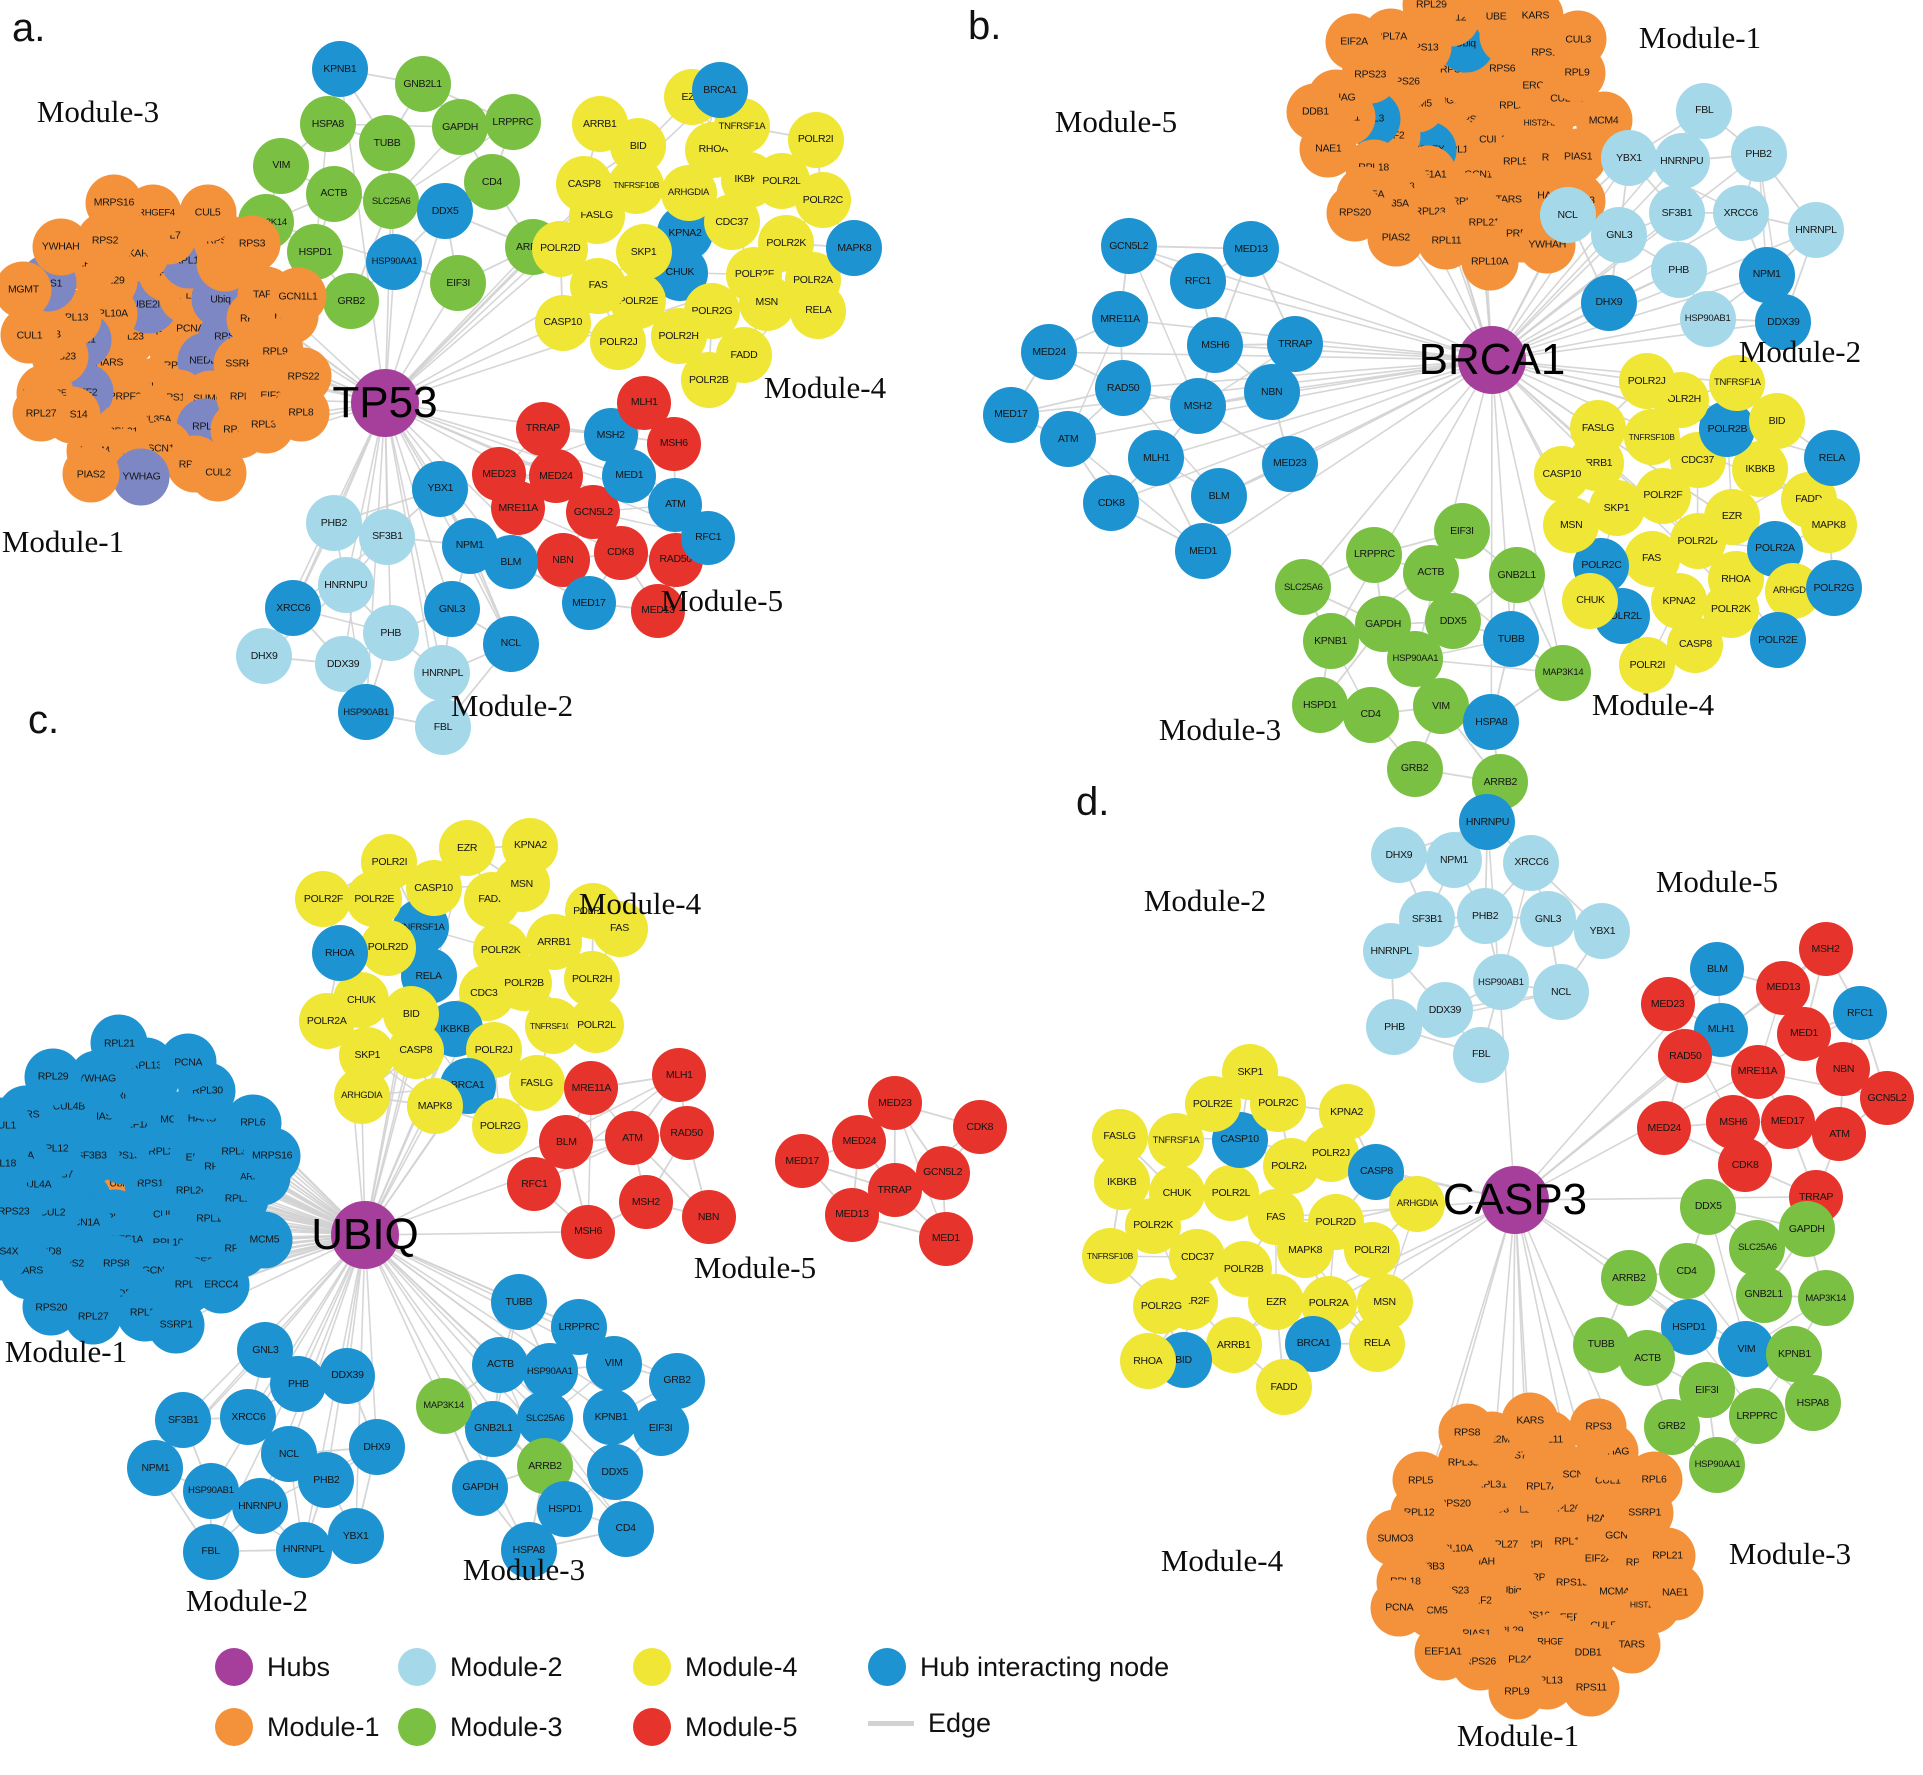  Describe the element at coordinates (1315, 112) in the screenshot. I see `node-DDB1: DDB1` at that location.